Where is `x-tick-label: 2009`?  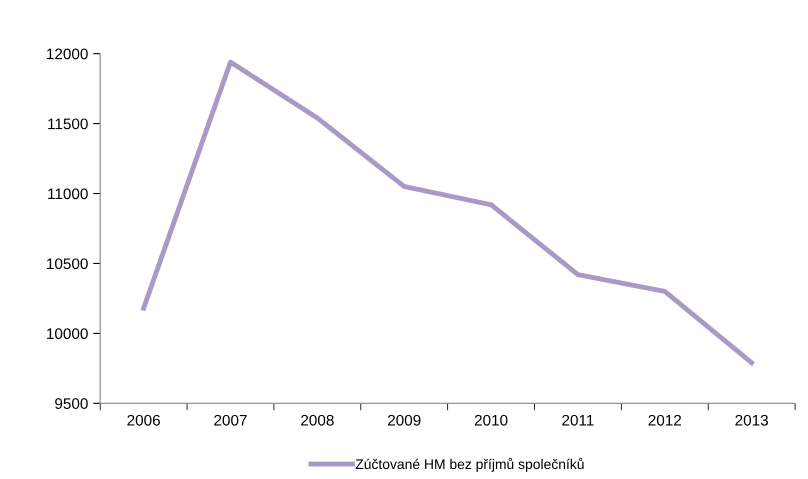 x-tick-label: 2009 is located at coordinates (404, 420).